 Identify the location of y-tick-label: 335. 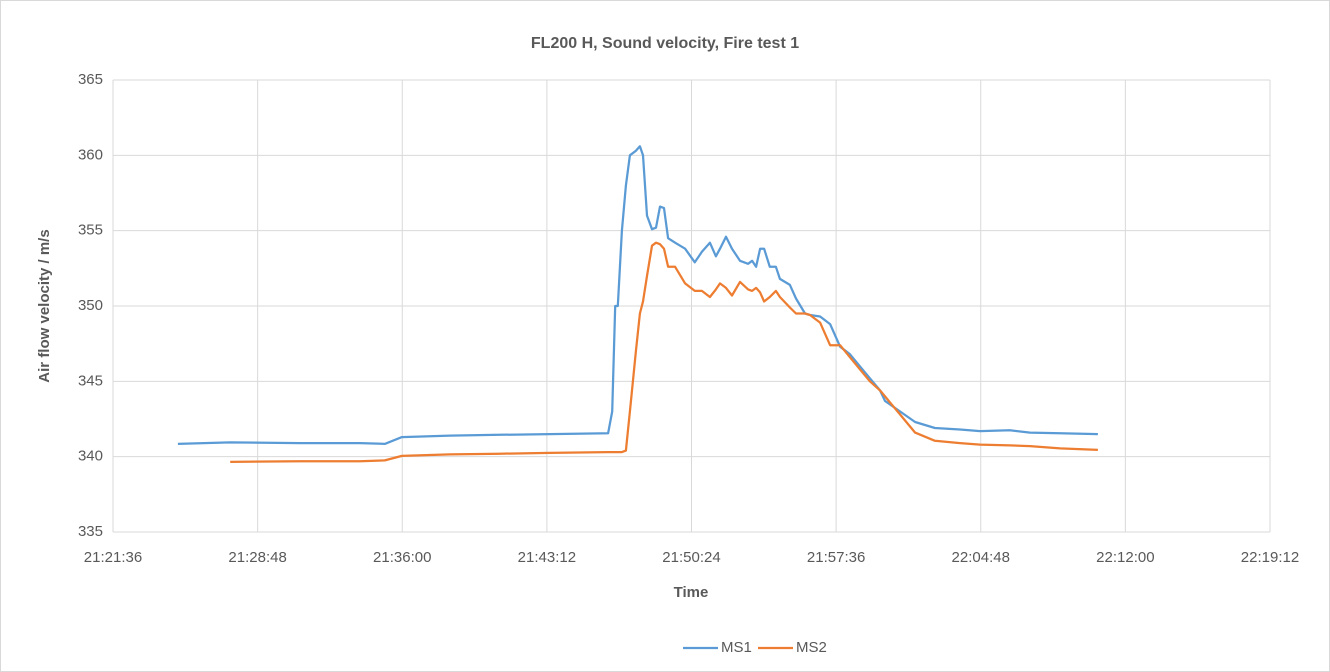
(90, 531).